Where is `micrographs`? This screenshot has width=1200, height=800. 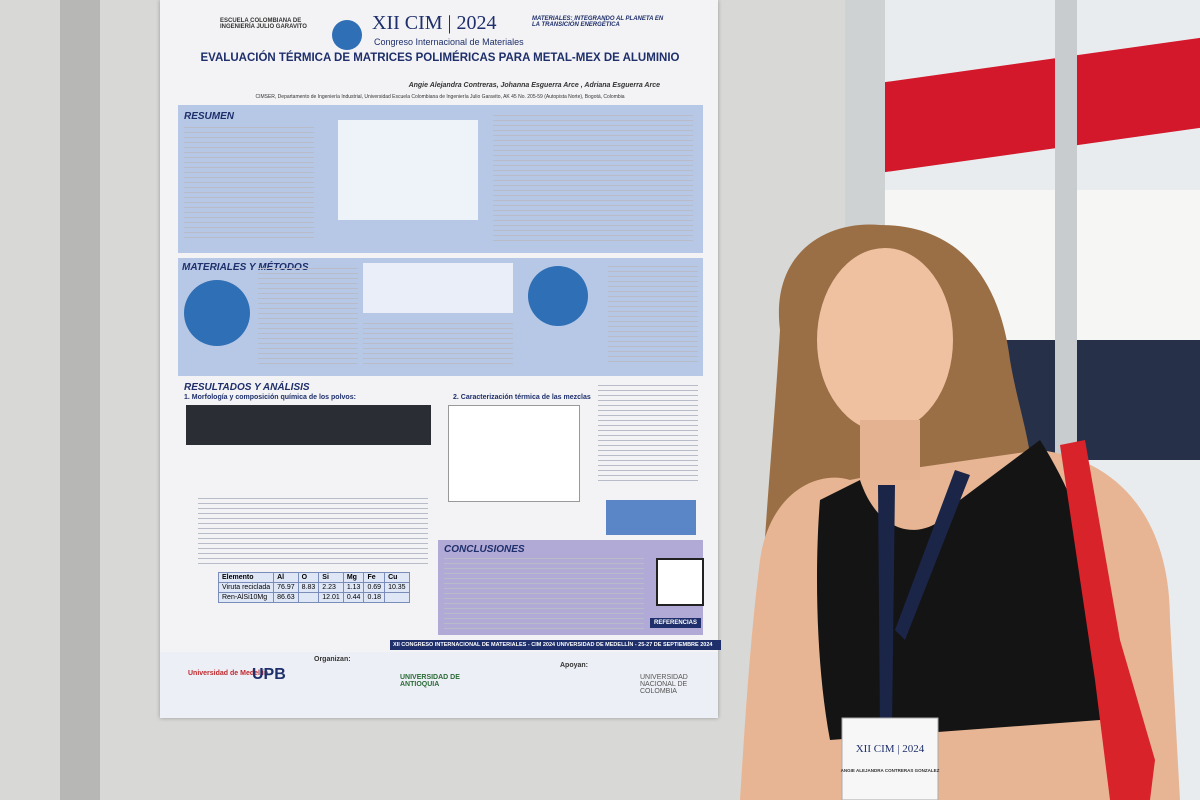 micrographs is located at coordinates (308, 425).